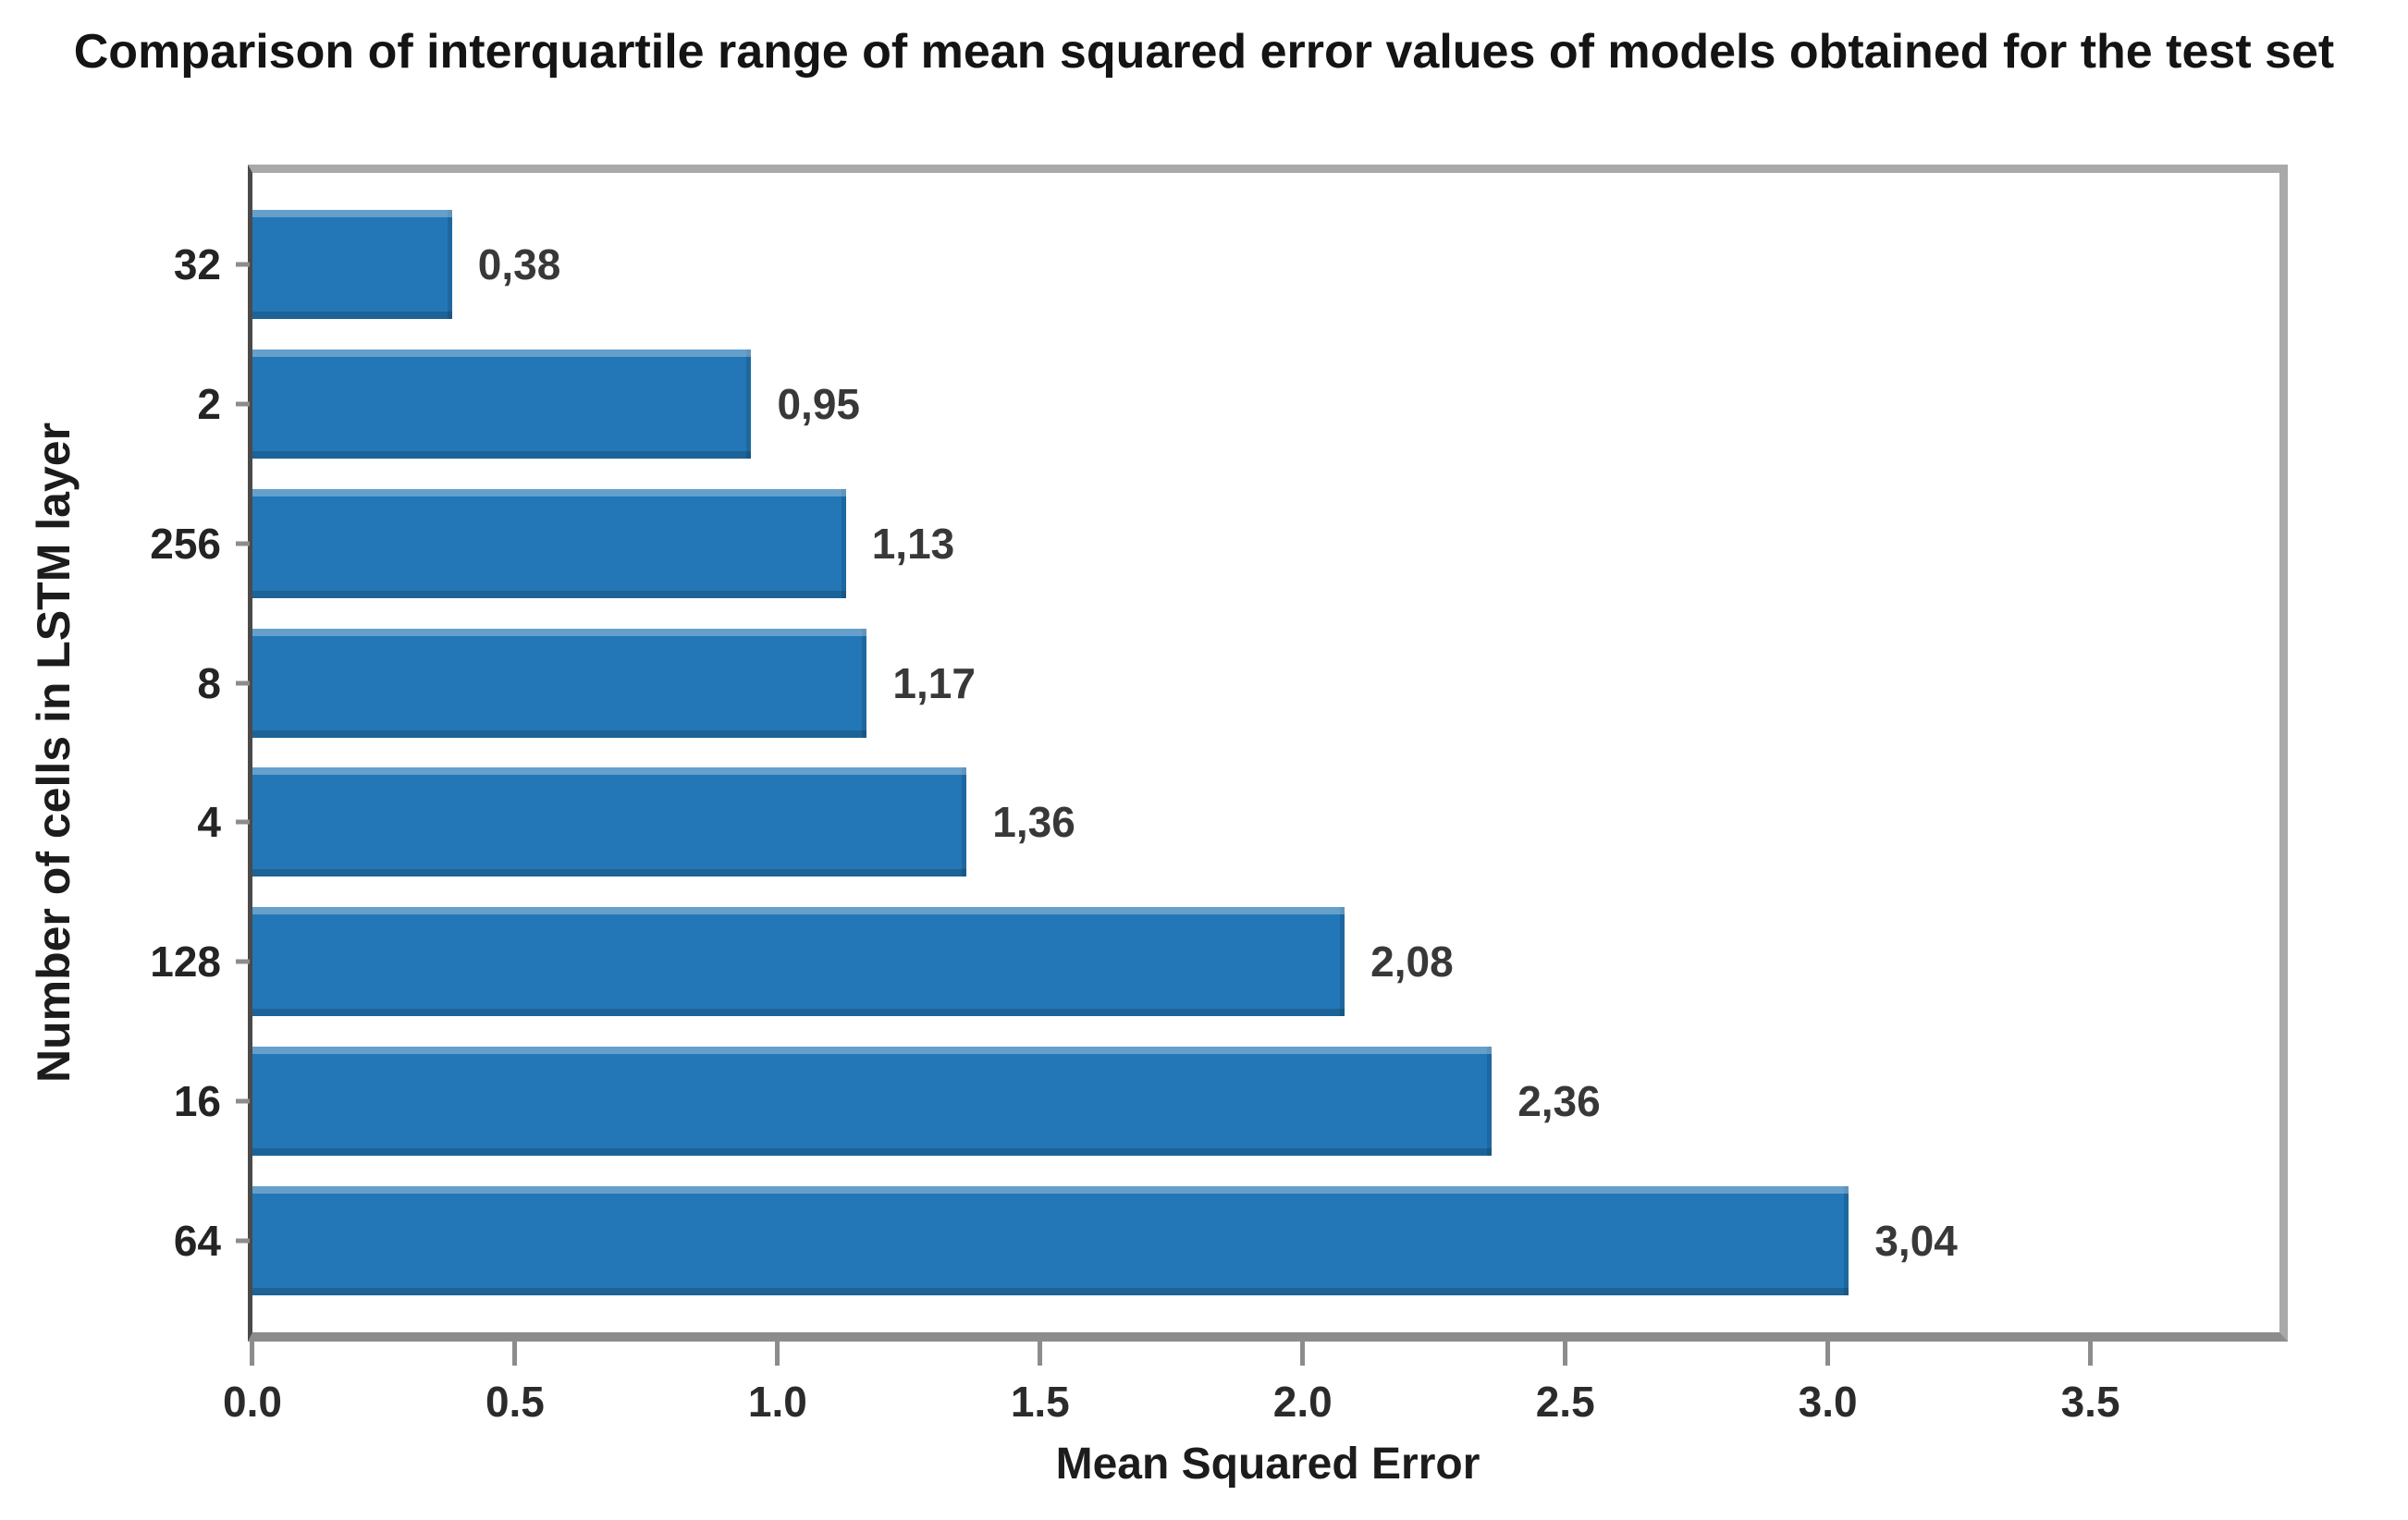 This screenshot has height=1520, width=2408. What do you see at coordinates (1828, 1402) in the screenshot?
I see `x-tick-label: 3.0` at bounding box center [1828, 1402].